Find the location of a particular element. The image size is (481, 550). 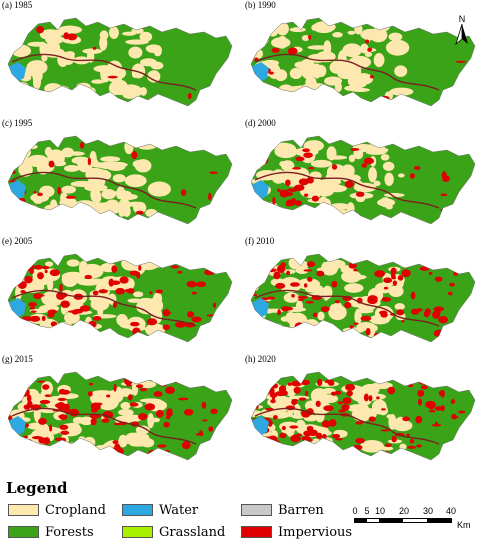

map-panel-1995: (c) 1995 is located at coordinates (119, 171).